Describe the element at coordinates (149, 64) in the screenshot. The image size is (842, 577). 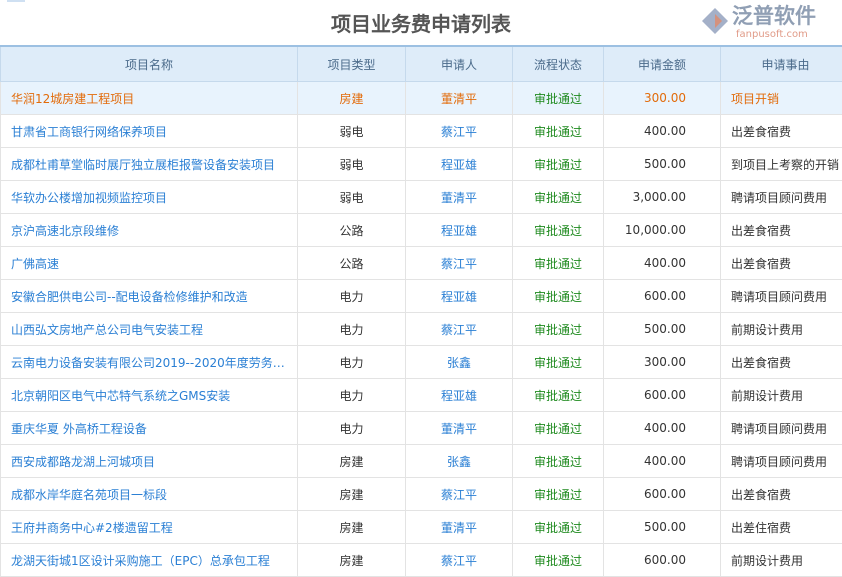
I see `header-project-name: 项目名称` at that location.